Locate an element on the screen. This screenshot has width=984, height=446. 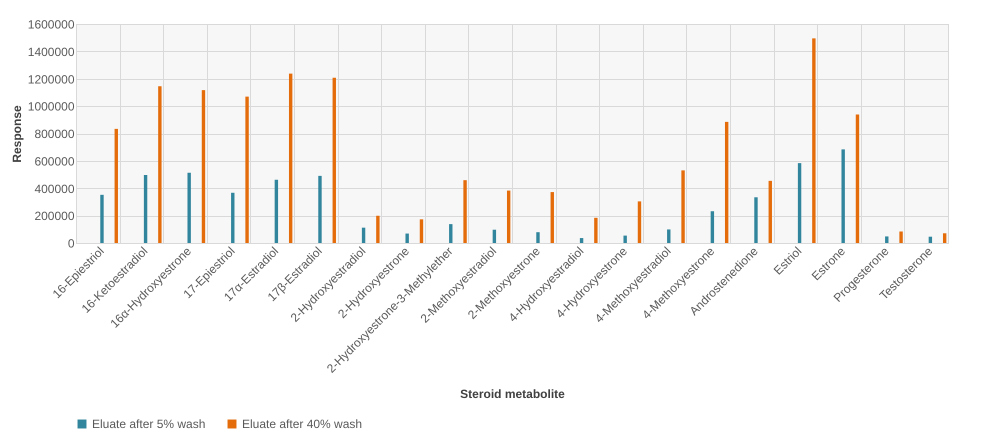
y-tick-label: 400000 is located at coordinates (54, 189).